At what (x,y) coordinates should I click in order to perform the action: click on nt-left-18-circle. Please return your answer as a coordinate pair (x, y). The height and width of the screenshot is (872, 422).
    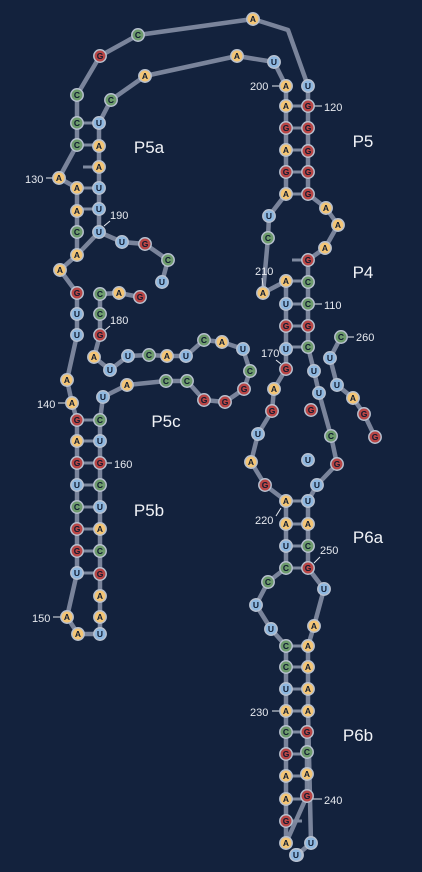
    Looking at the image, I should click on (77, 420).